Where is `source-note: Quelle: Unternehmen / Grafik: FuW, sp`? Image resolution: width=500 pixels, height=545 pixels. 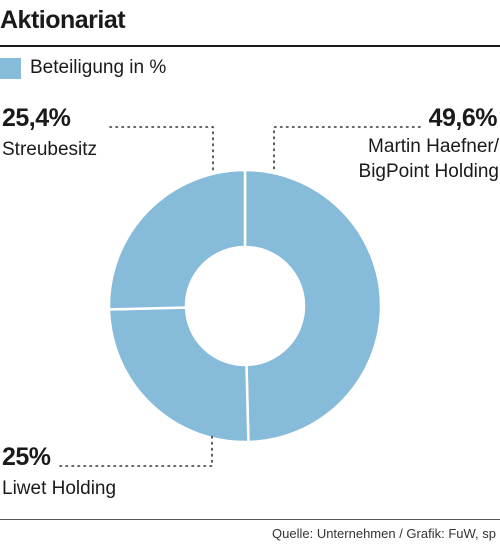
source-note: Quelle: Unternehmen / Grafik: FuW, sp is located at coordinates (384, 533).